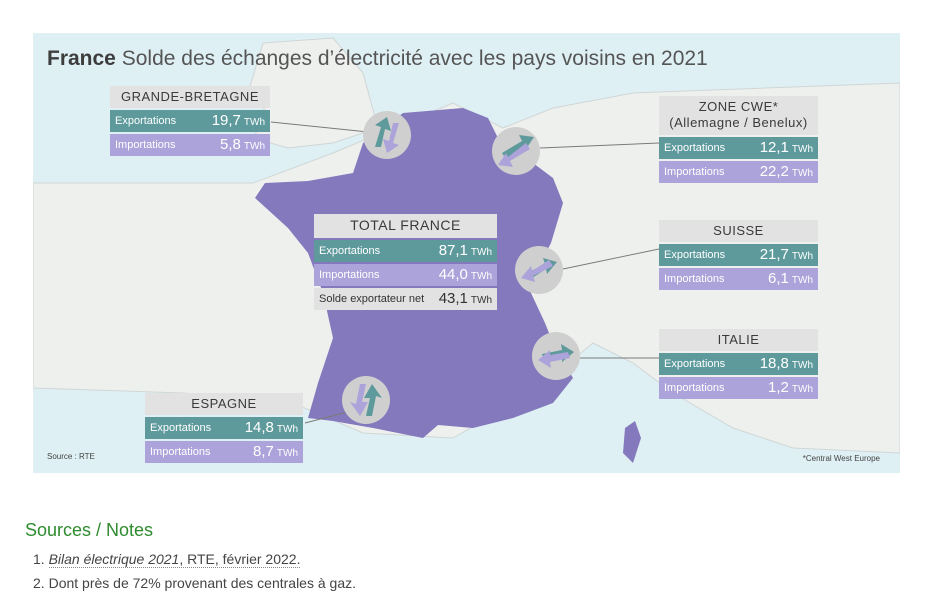  What do you see at coordinates (778, 279) in the screenshot?
I see `imports-value: 6,1` at bounding box center [778, 279].